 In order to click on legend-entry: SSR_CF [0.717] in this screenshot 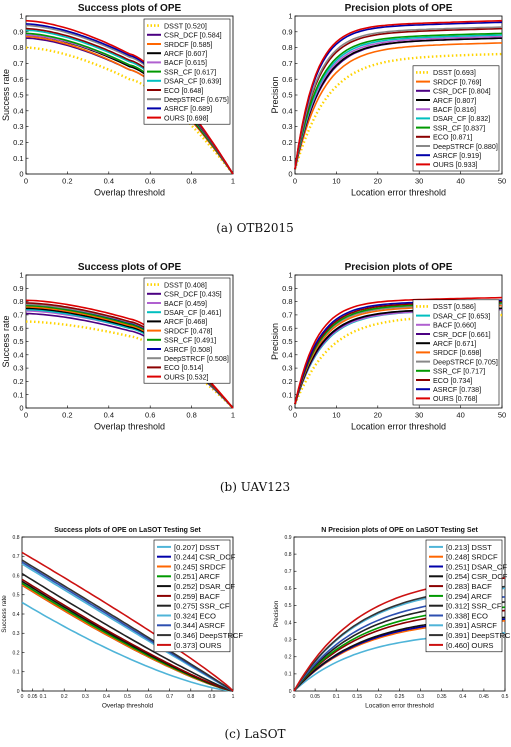, I will do `click(459, 372)`.